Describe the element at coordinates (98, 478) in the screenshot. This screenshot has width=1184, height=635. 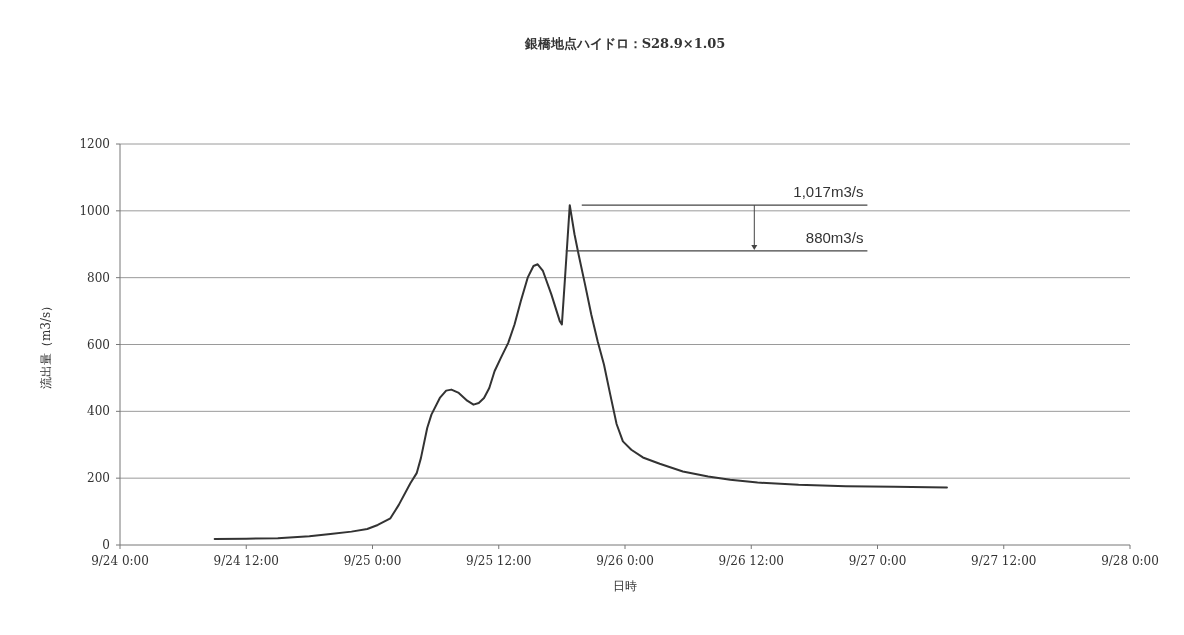
I see `y-tick-label: 200` at that location.